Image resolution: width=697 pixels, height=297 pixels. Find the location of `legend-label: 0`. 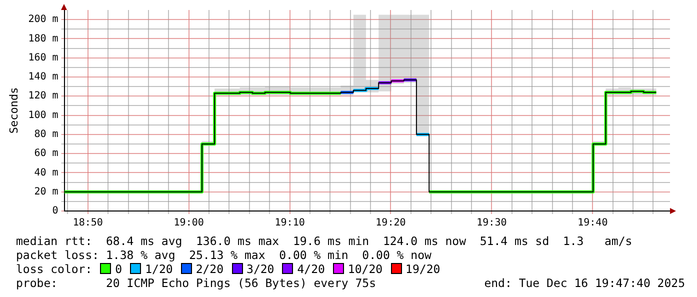

legend-label: 0 is located at coordinates (118, 269).